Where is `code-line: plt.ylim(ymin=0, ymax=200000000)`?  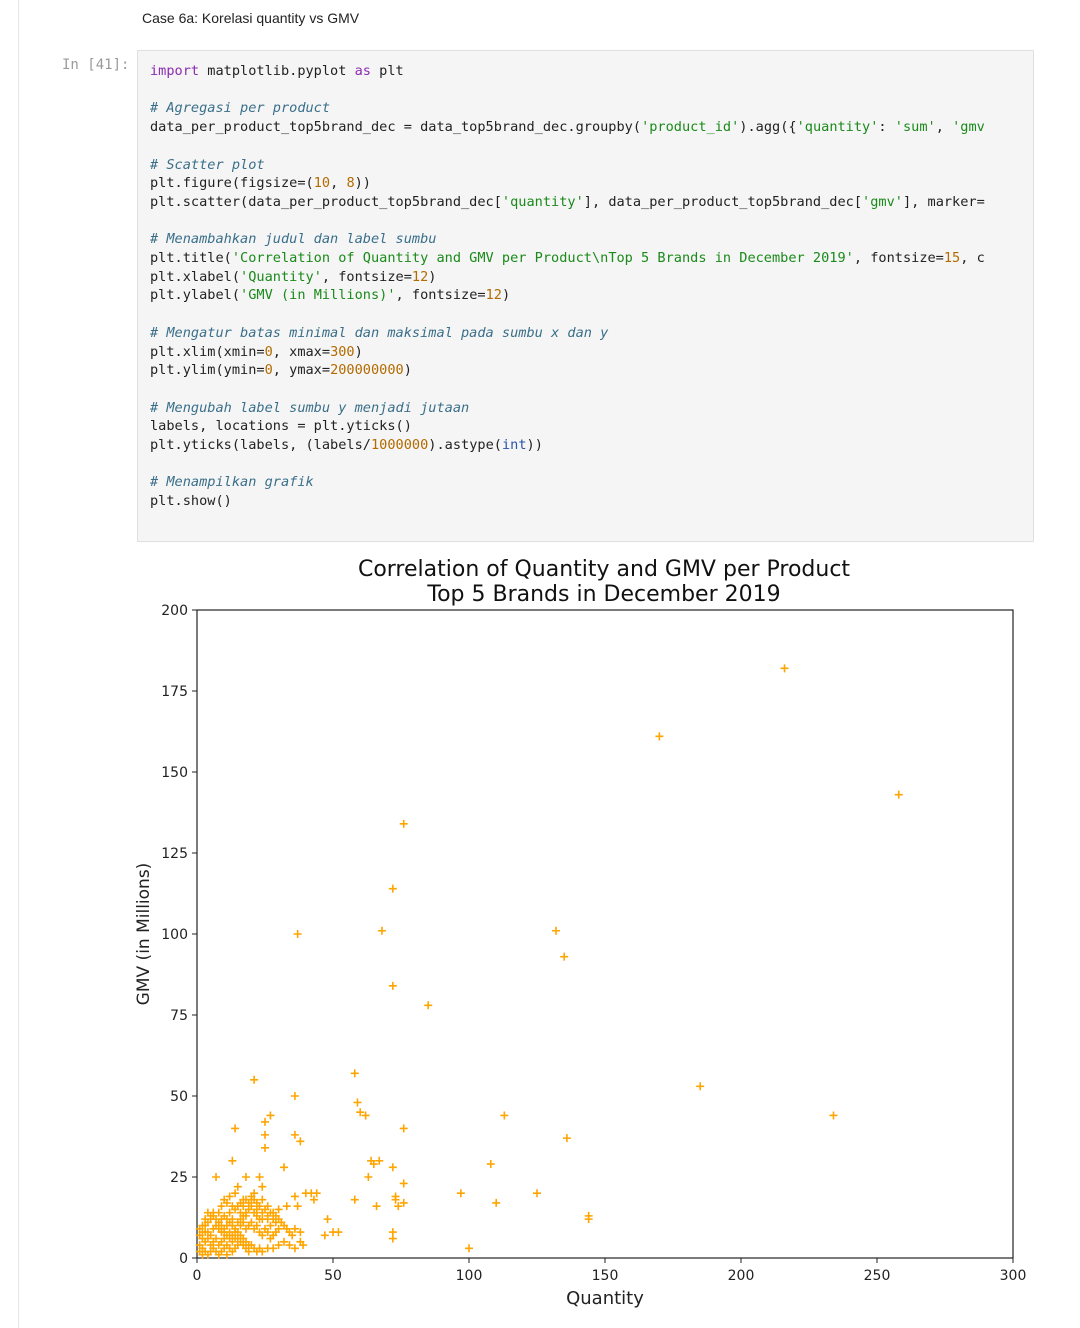 code-line: plt.ylim(ymin=0, ymax=200000000) is located at coordinates (281, 370).